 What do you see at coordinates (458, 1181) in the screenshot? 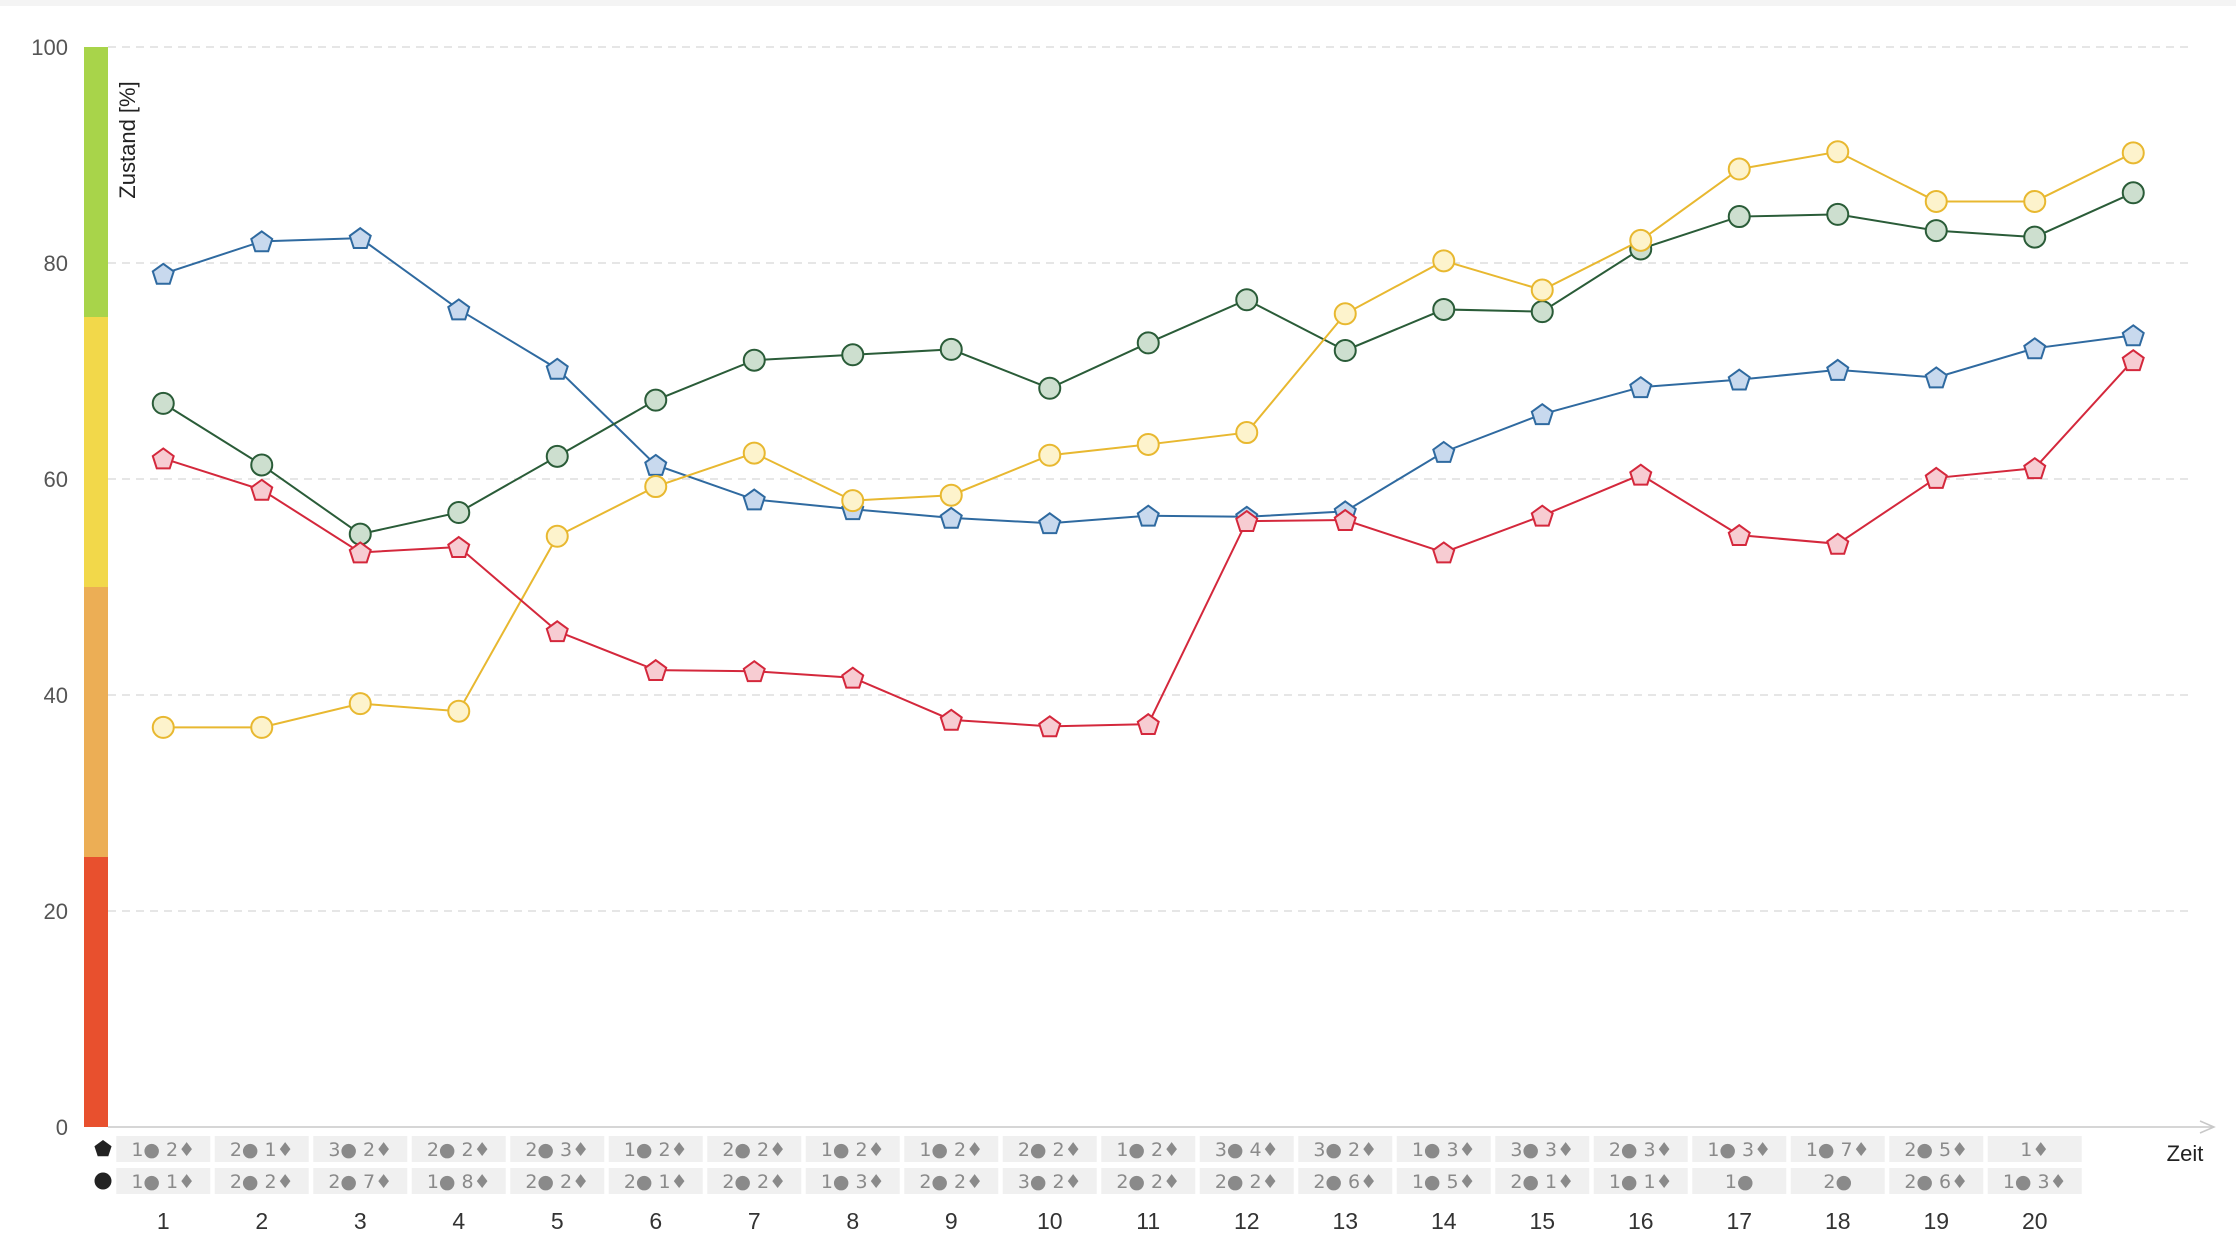
I see `table-cell: 1● 8♦` at bounding box center [458, 1181].